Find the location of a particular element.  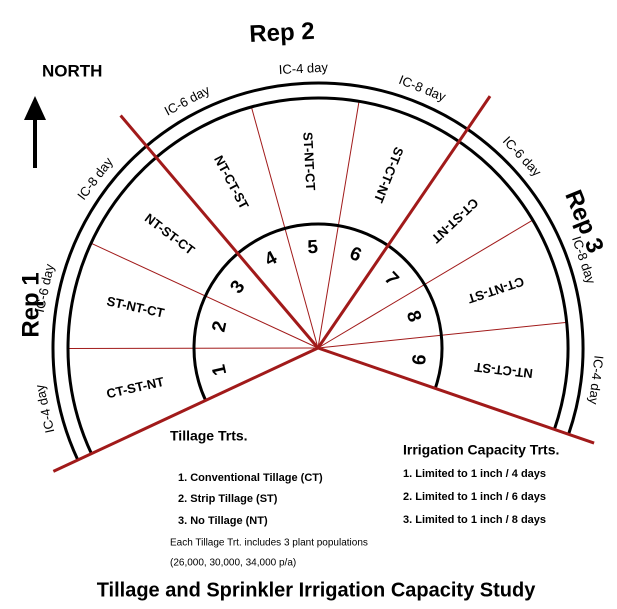

tillage-label: ST-CT-NT is located at coordinates (389, 175).